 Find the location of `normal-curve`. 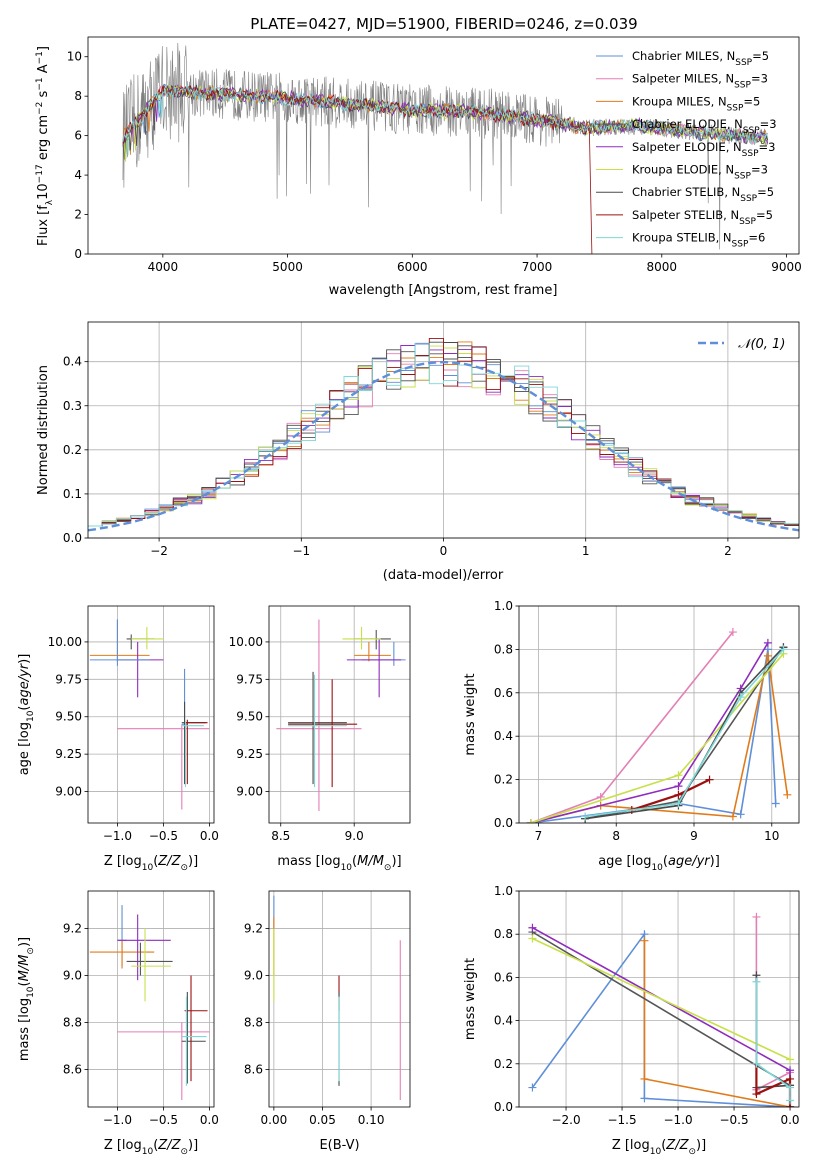

normal-curve is located at coordinates (443, 446).